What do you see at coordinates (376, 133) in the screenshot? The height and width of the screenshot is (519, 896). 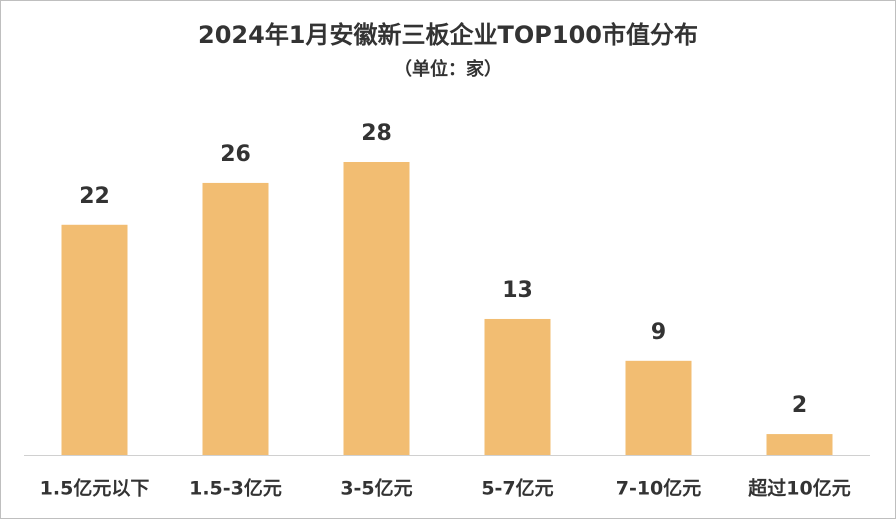 I see `data-label: 28` at bounding box center [376, 133].